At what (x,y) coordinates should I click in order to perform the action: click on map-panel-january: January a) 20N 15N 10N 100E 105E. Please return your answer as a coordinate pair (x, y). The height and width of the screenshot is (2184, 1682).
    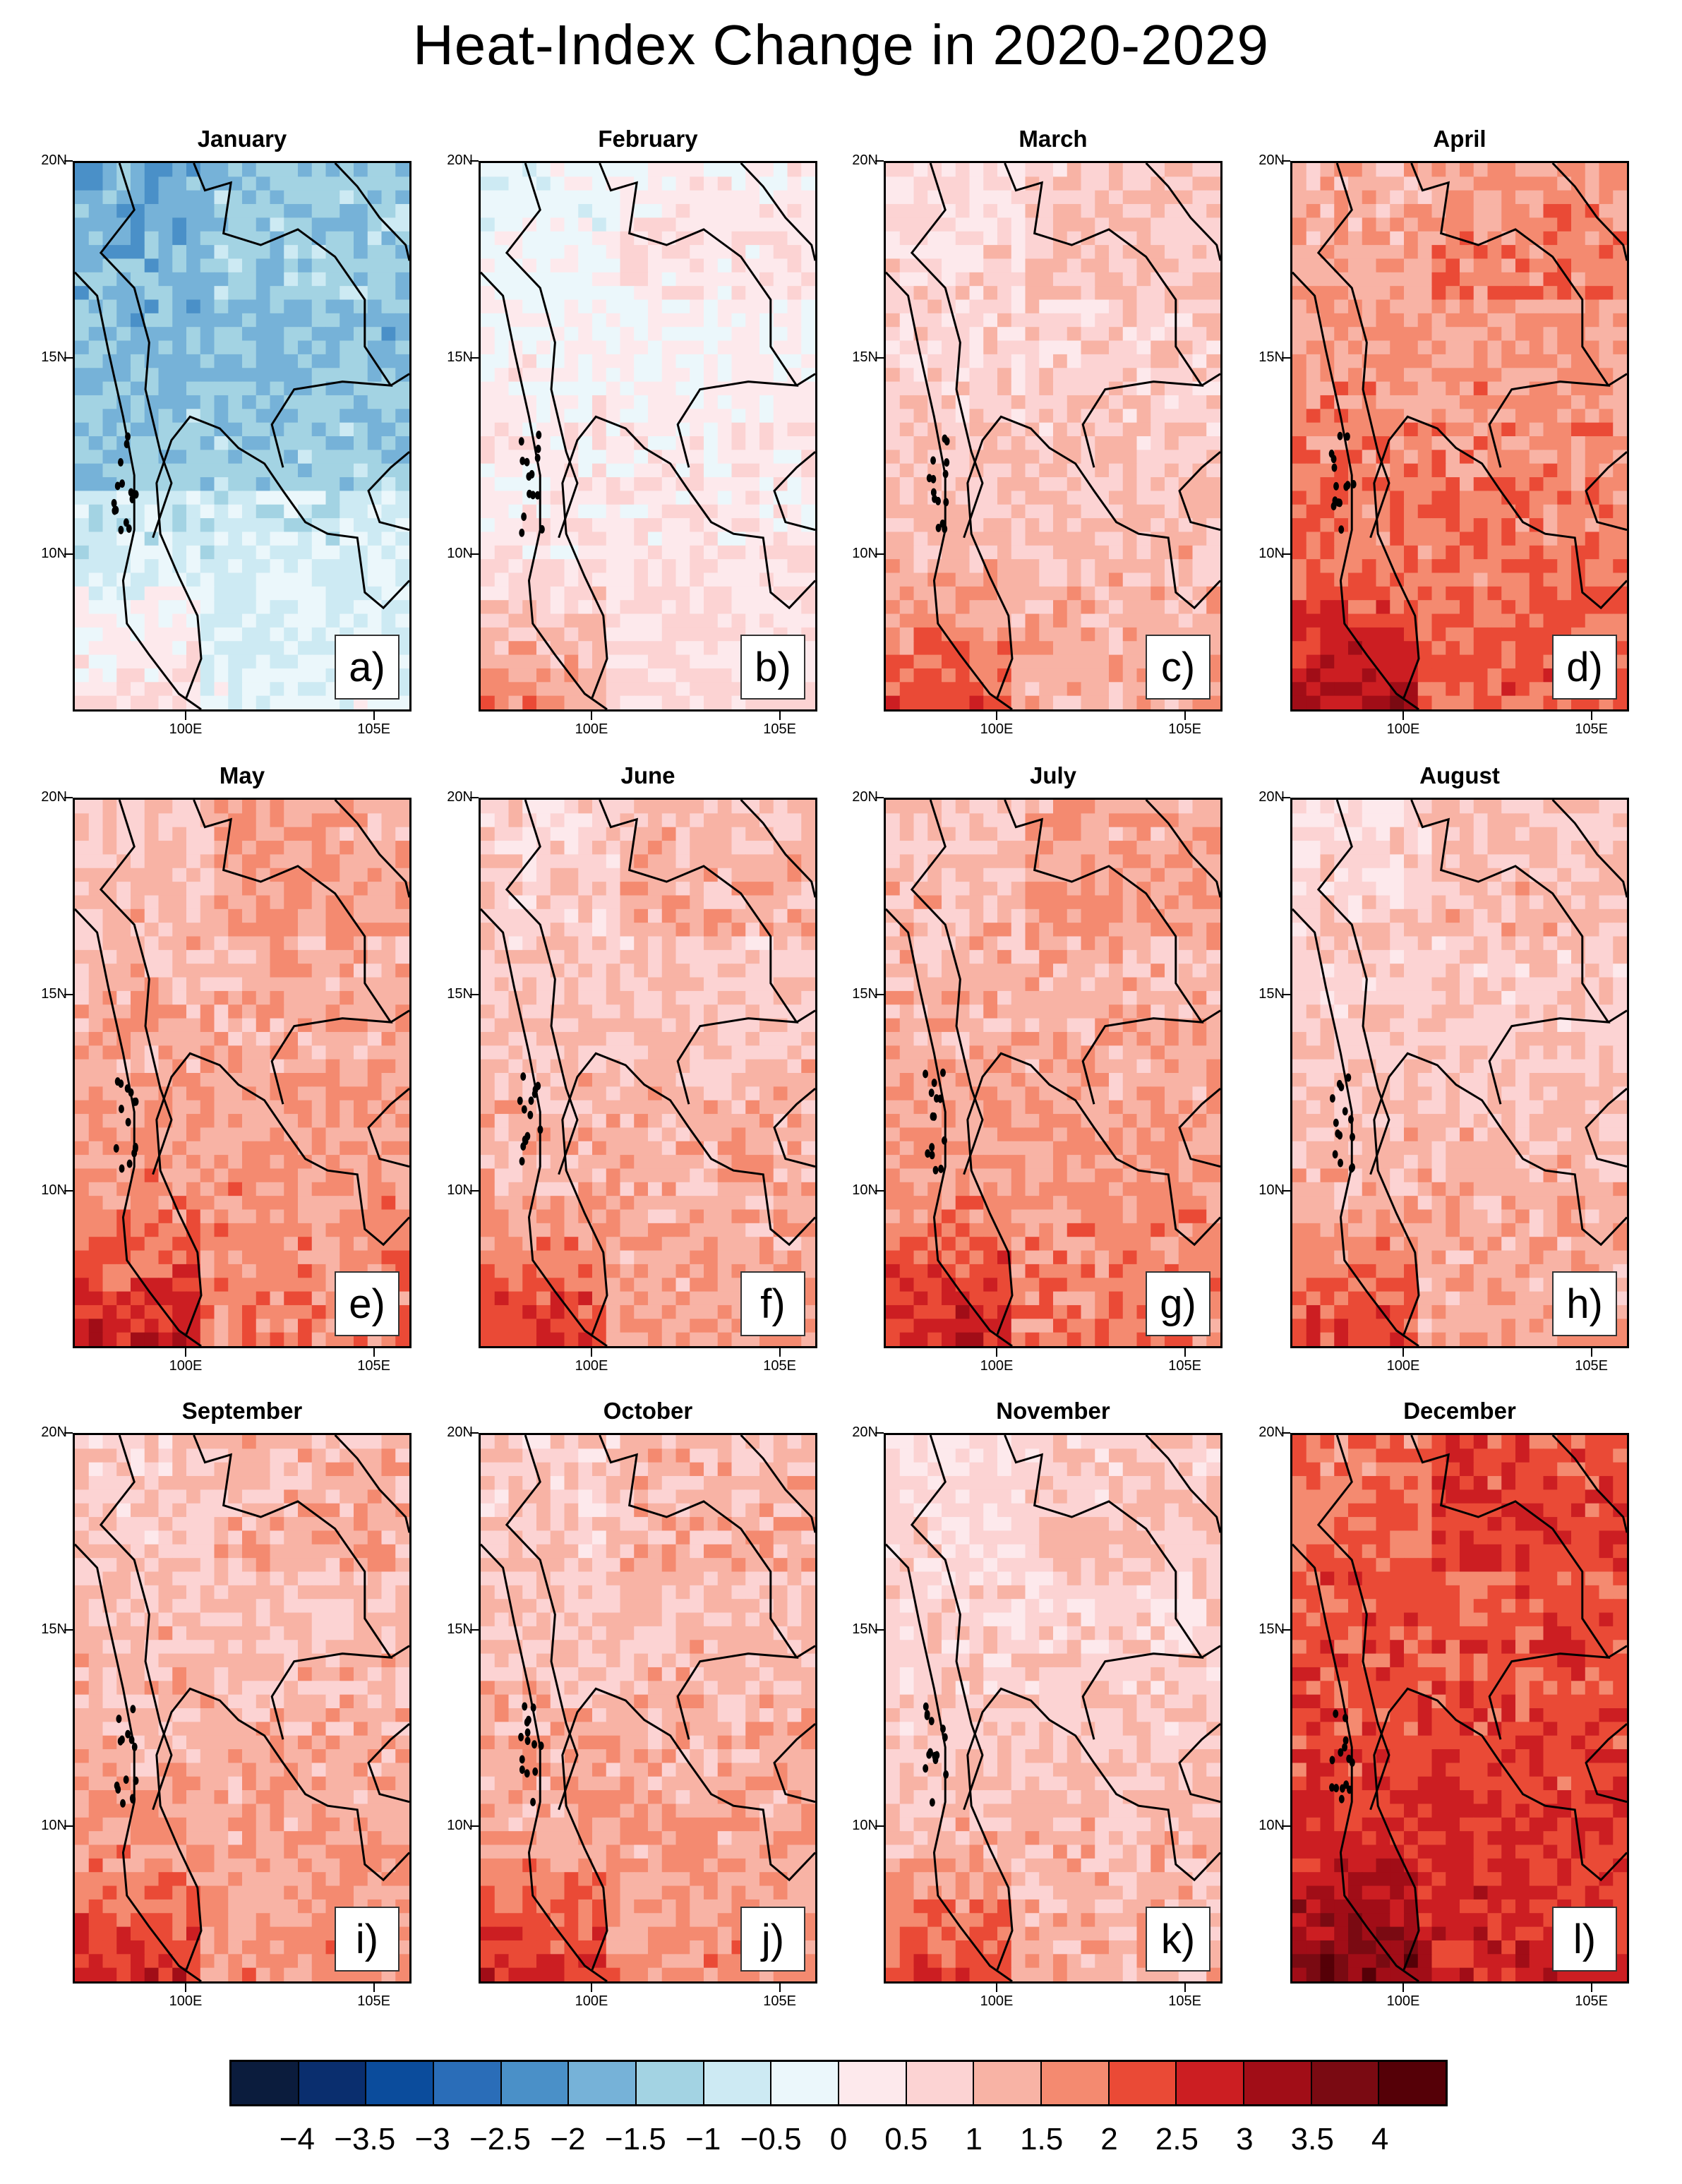
    Looking at the image, I should click on (226, 432).